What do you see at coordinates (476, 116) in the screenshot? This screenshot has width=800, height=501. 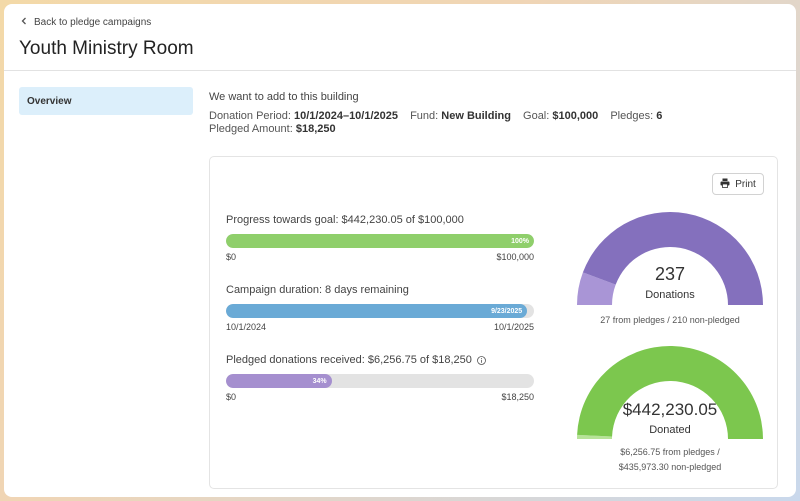 I see `fund-value: New Building` at bounding box center [476, 116].